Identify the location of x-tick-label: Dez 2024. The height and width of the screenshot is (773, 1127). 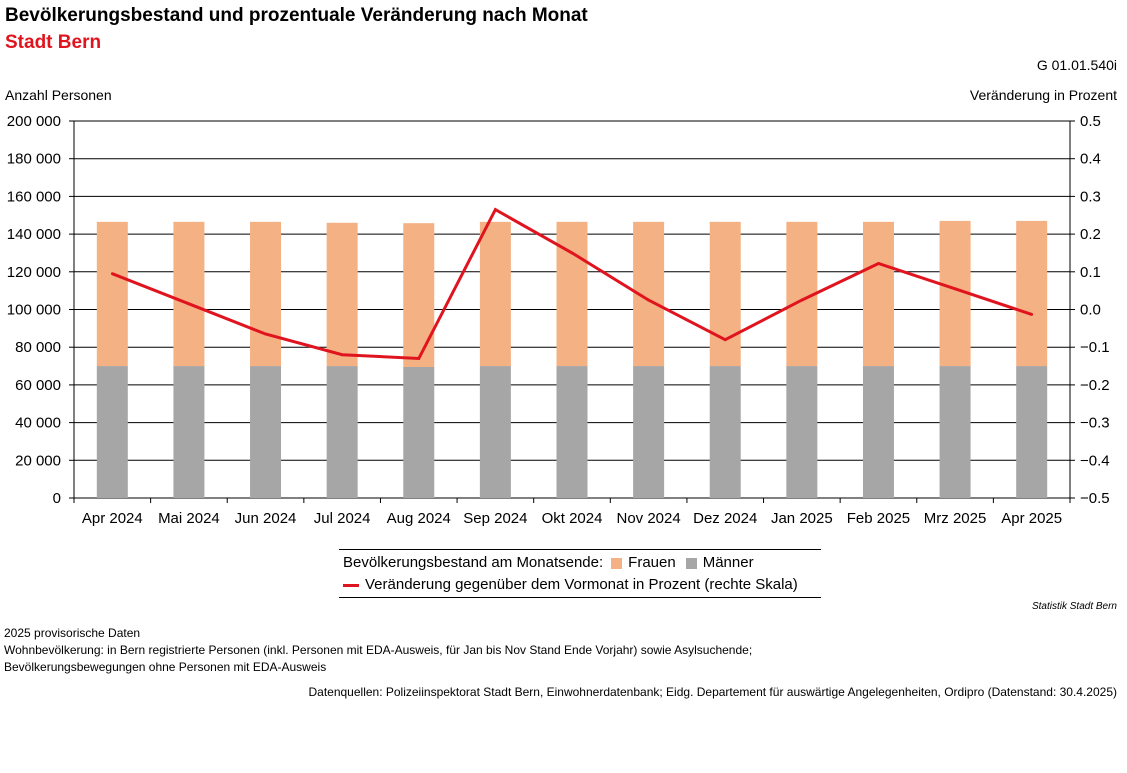
(725, 518).